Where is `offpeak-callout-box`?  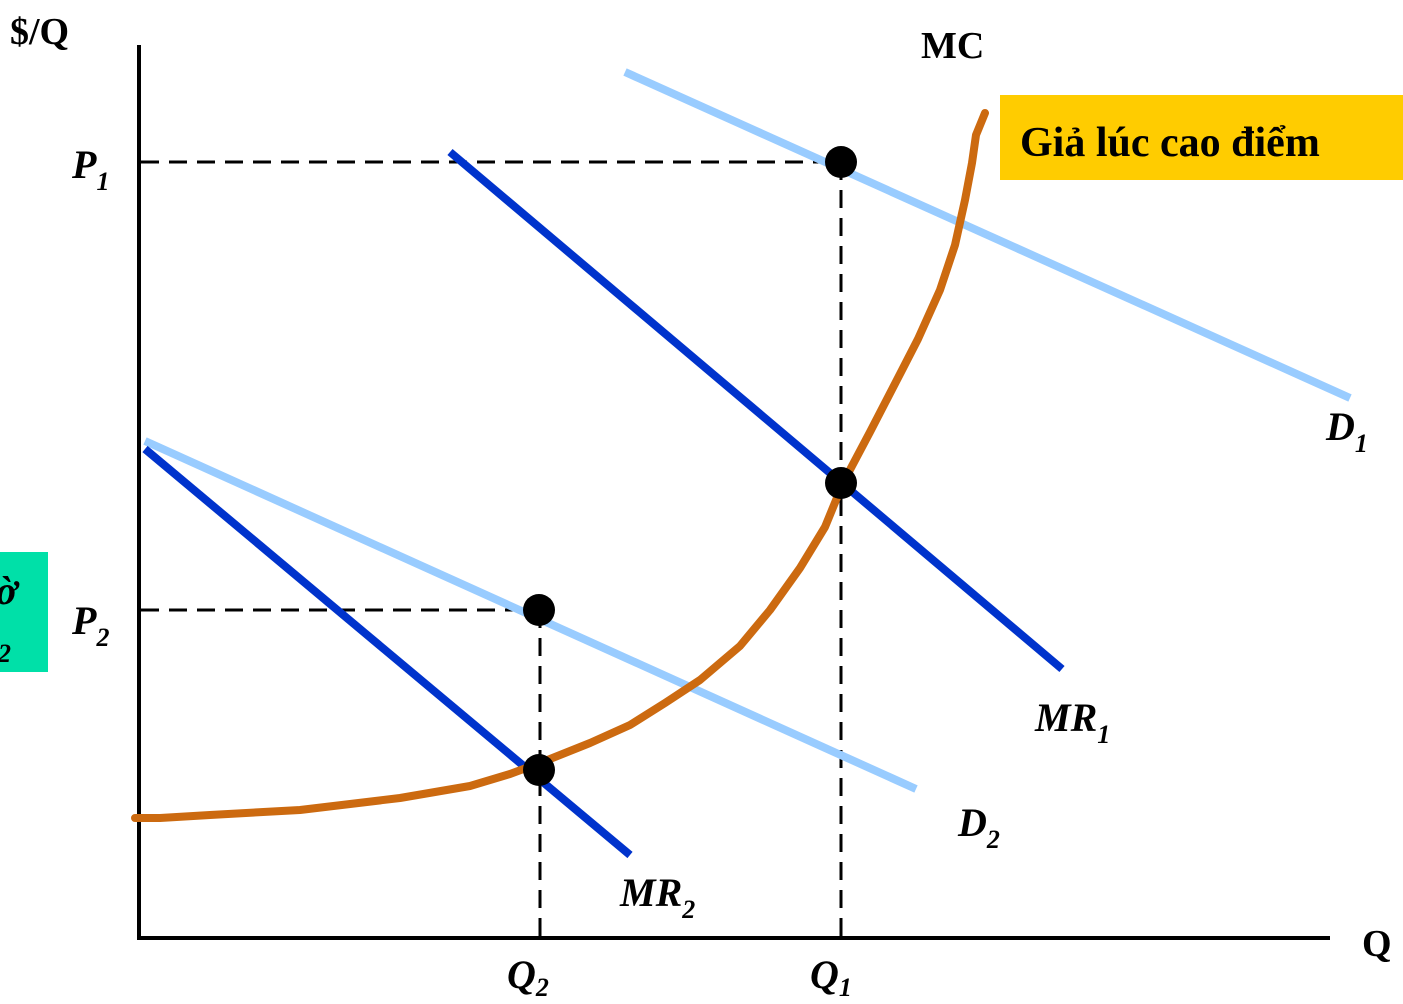 offpeak-callout-box is located at coordinates (24, 612).